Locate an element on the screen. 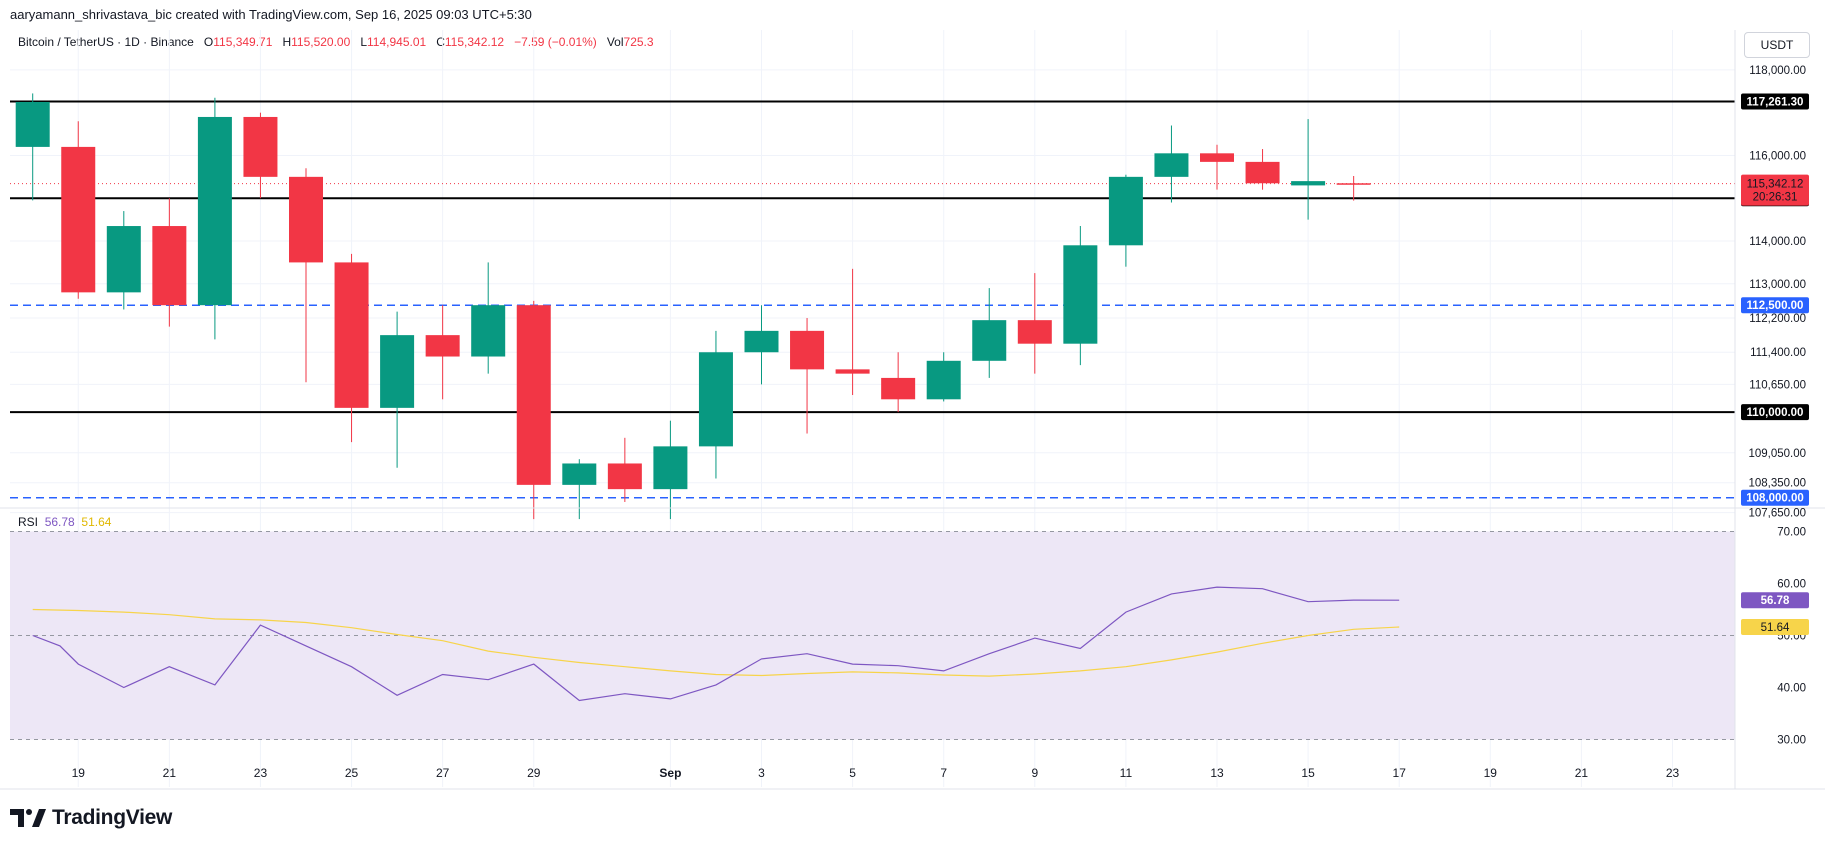 The height and width of the screenshot is (849, 1825). rsi-line is located at coordinates (716, 644).